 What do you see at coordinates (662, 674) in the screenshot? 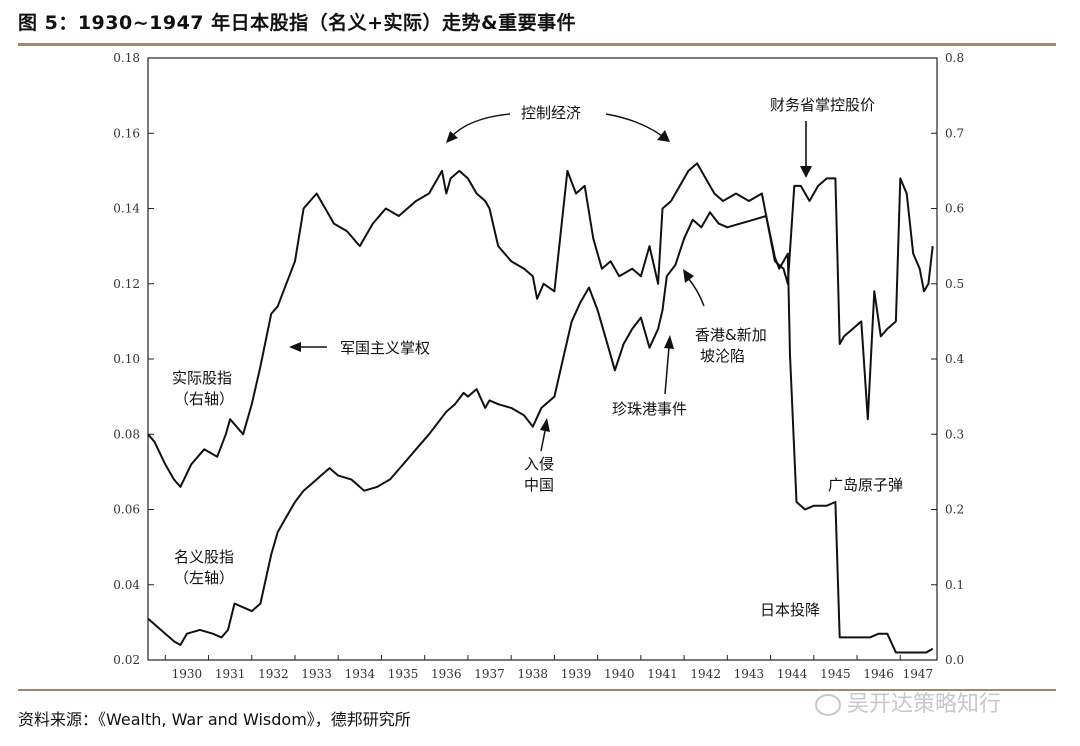
I see `x-tick-label: 1941` at bounding box center [662, 674].